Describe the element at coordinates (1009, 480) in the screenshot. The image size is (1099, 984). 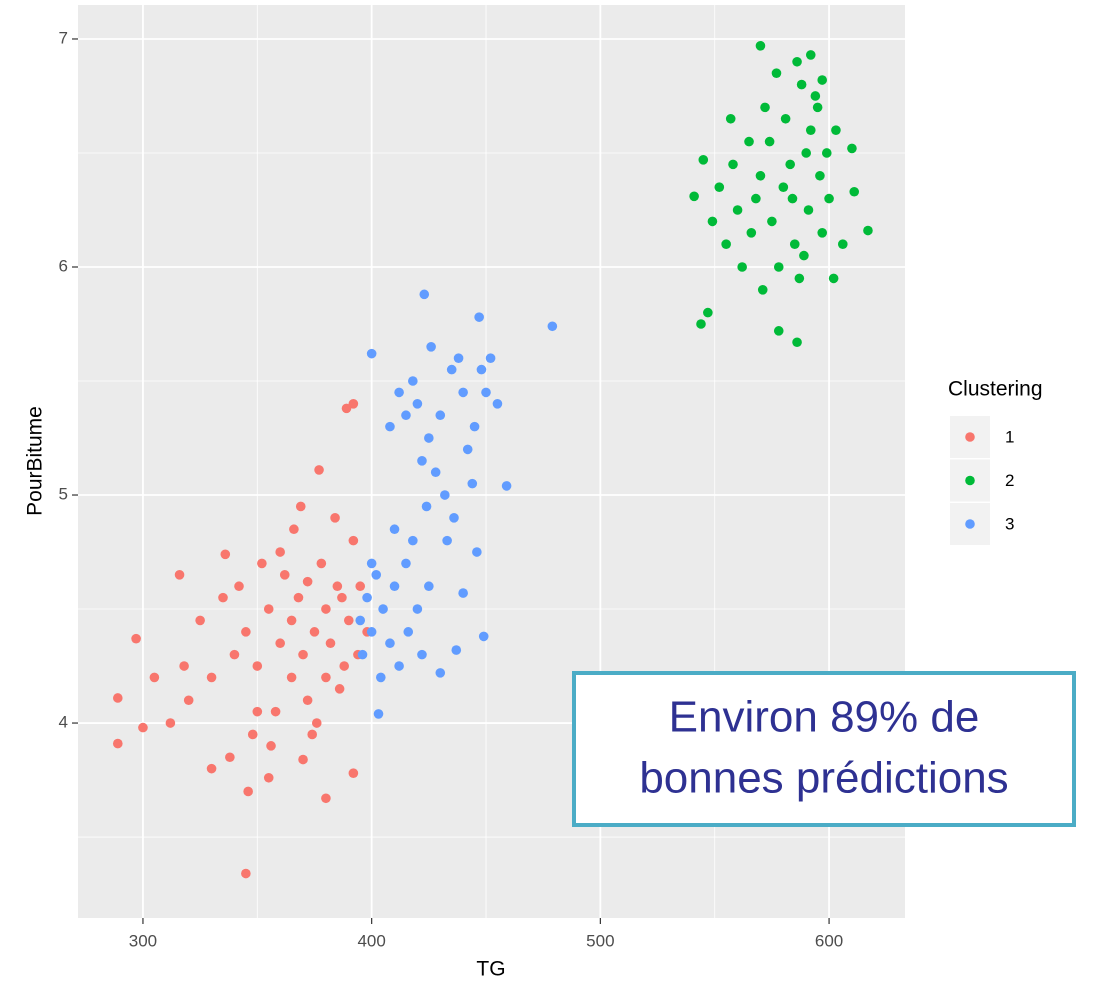
I see `legend-label: 2` at that location.